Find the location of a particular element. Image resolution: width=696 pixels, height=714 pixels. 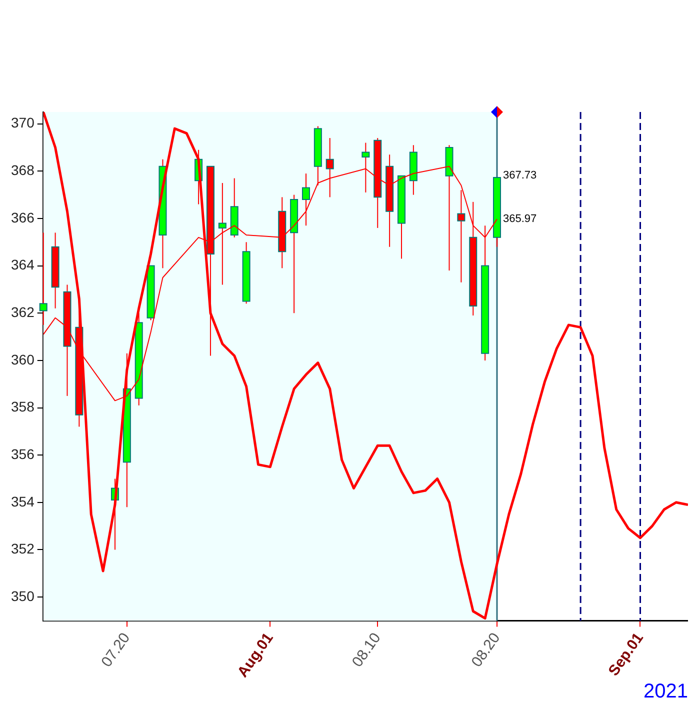

x-axis-title: 2021 is located at coordinates (666, 691).